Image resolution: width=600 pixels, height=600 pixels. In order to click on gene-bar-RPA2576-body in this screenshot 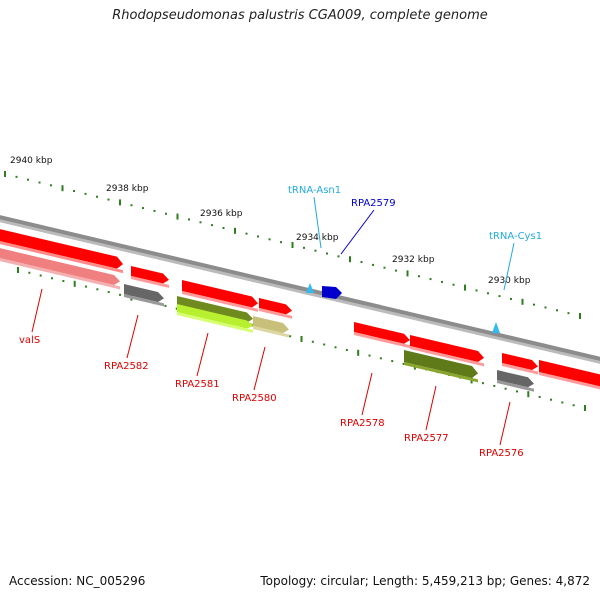, I will do `click(520, 362)`.